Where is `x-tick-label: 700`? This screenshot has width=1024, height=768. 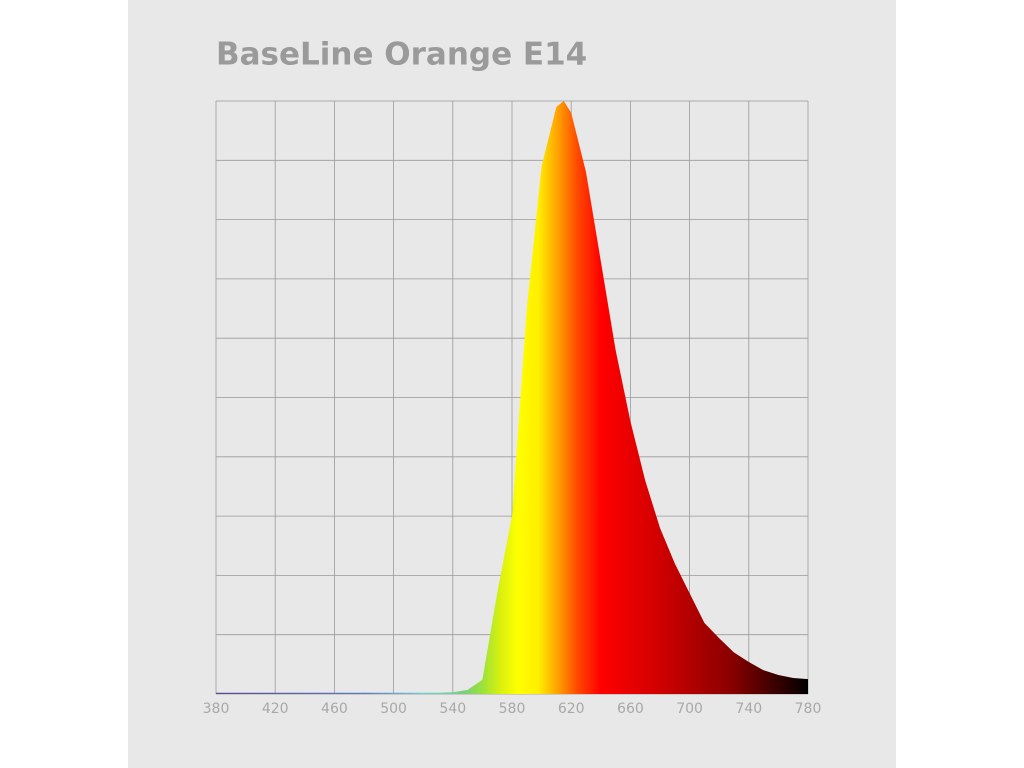 x-tick-label: 700 is located at coordinates (689, 709).